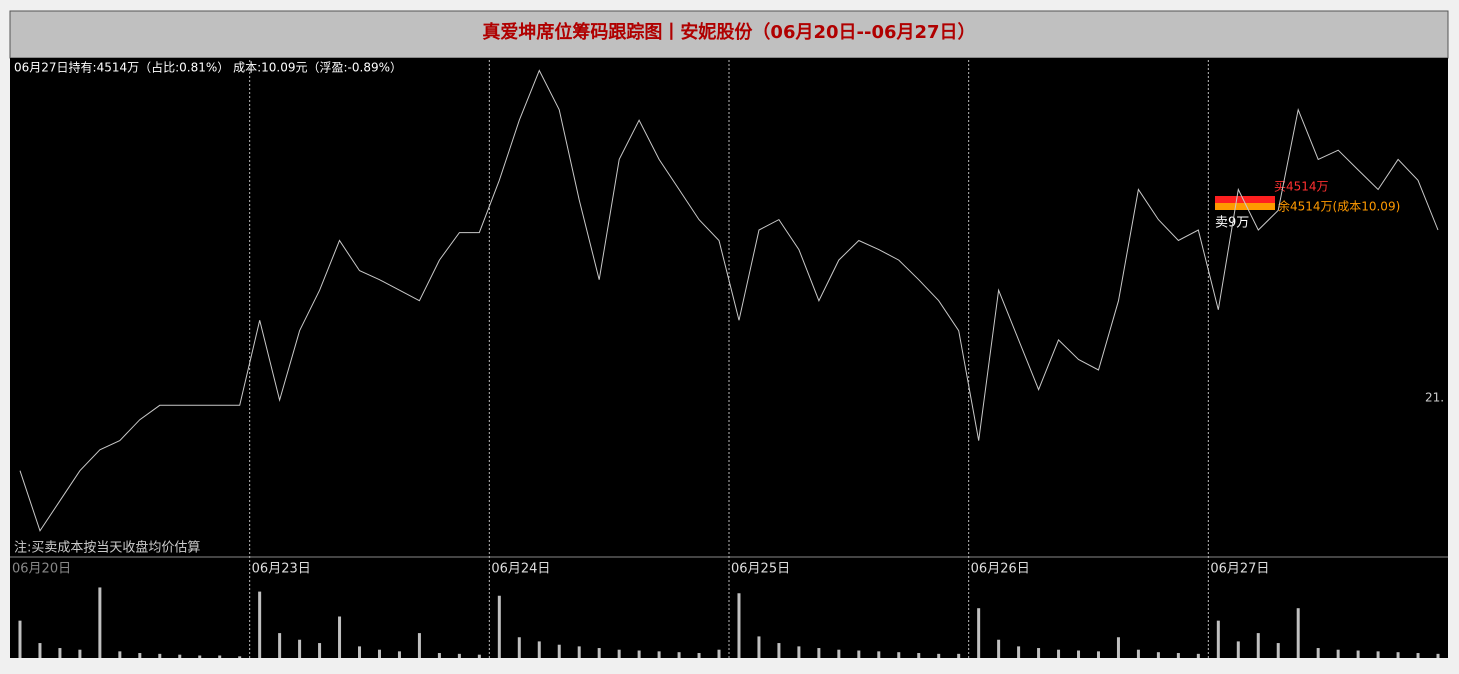 The width and height of the screenshot is (1459, 674). I want to click on buy-marker, so click(1245, 199).